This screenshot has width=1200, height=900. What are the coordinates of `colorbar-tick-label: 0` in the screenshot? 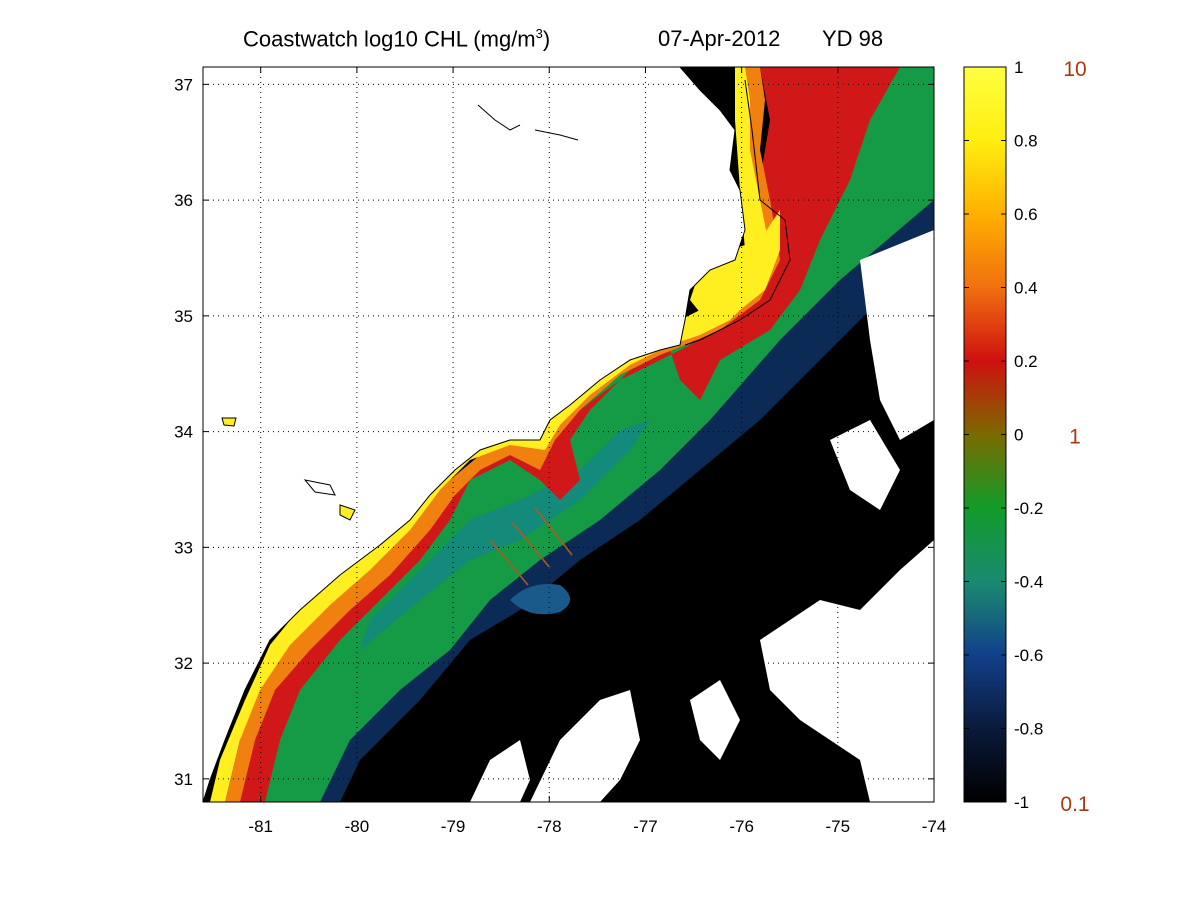 It's located at (1018, 435).